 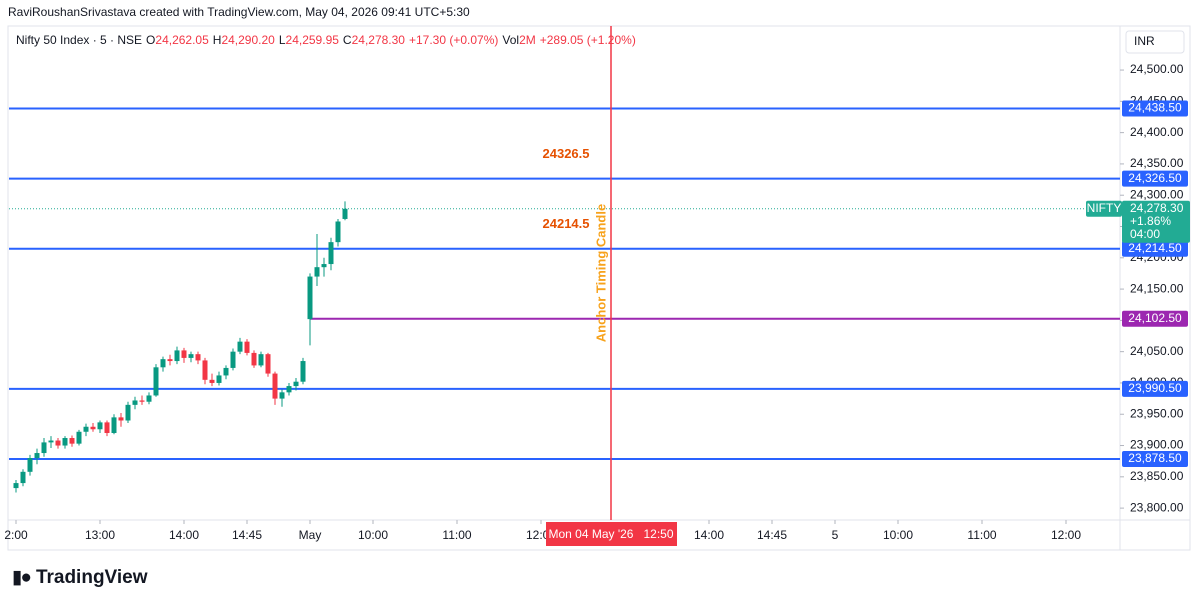 I want to click on ohlc-key: O, so click(x=151, y=40).